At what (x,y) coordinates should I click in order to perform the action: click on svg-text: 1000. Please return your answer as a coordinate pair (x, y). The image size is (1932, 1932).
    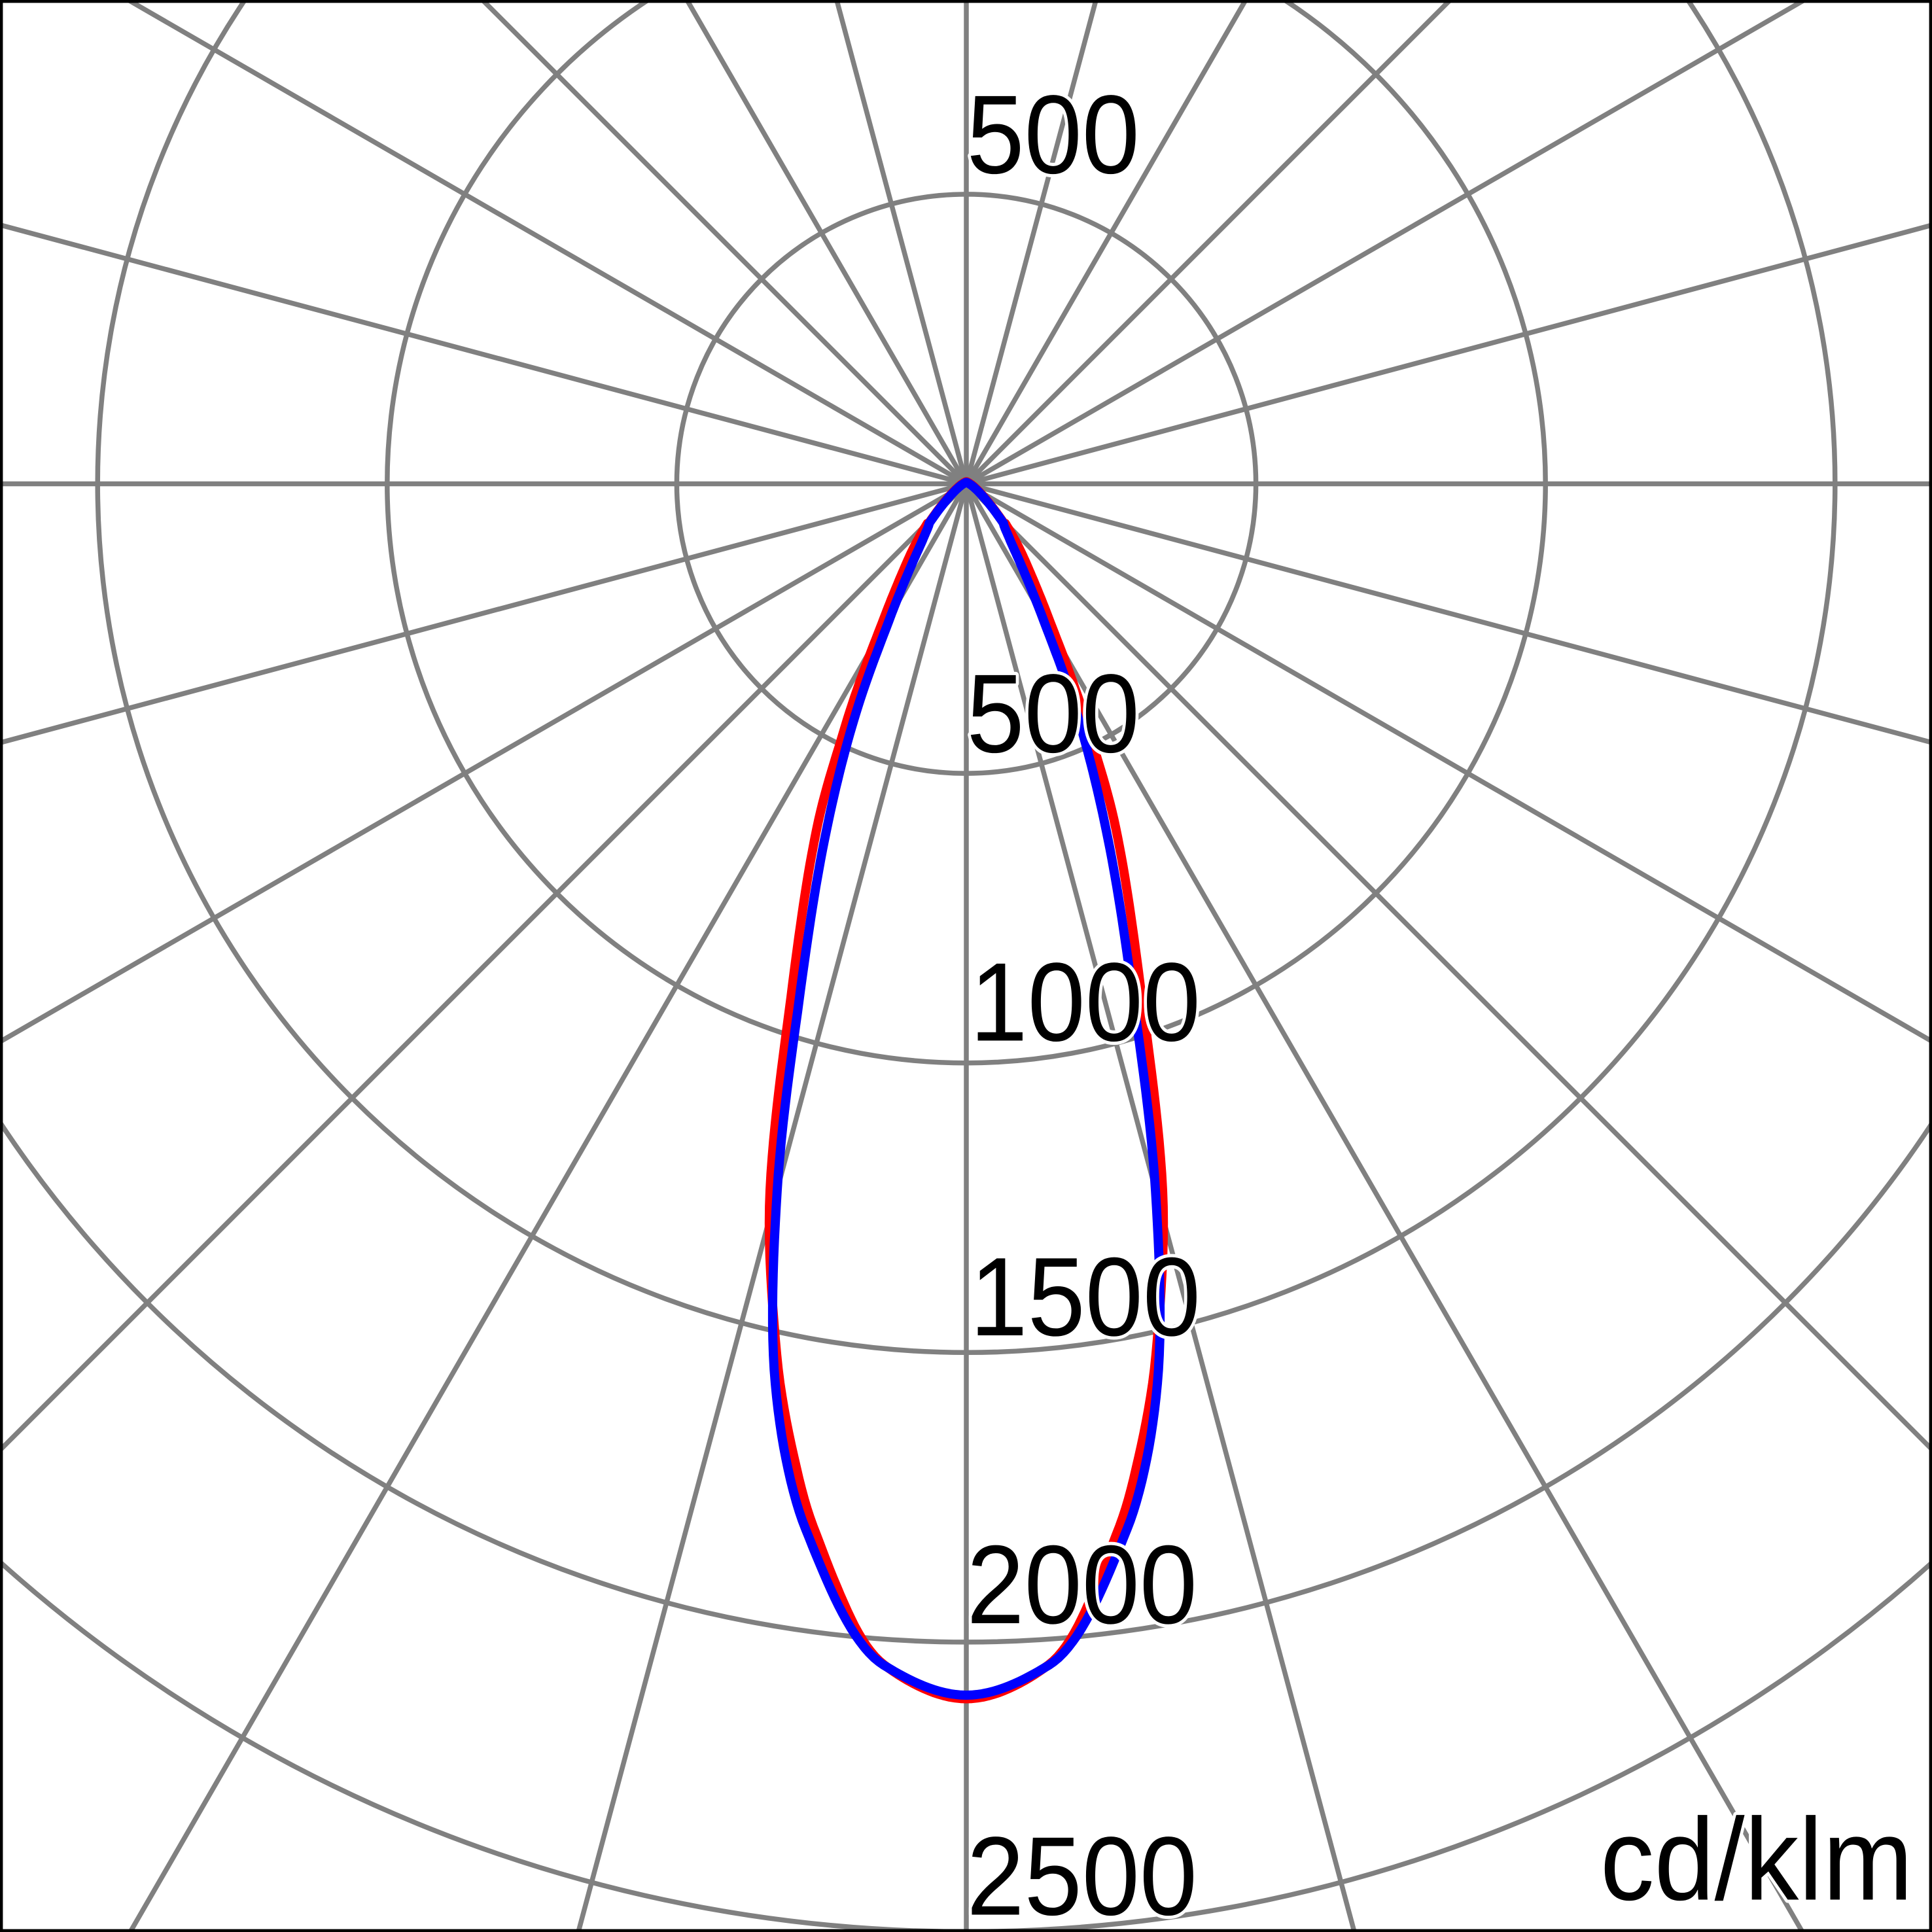
    Looking at the image, I should click on (1085, 1002).